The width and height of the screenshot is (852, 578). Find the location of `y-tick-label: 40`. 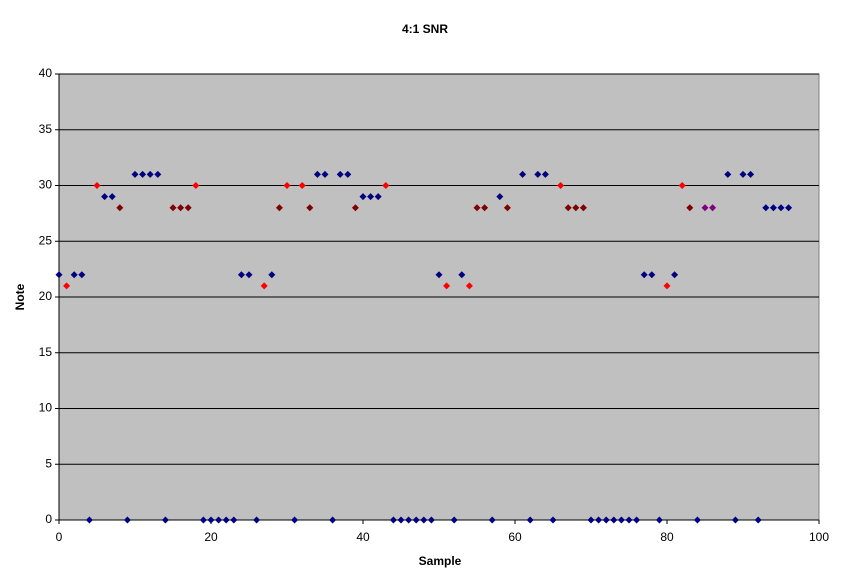

y-tick-label: 40 is located at coordinates (46, 73).